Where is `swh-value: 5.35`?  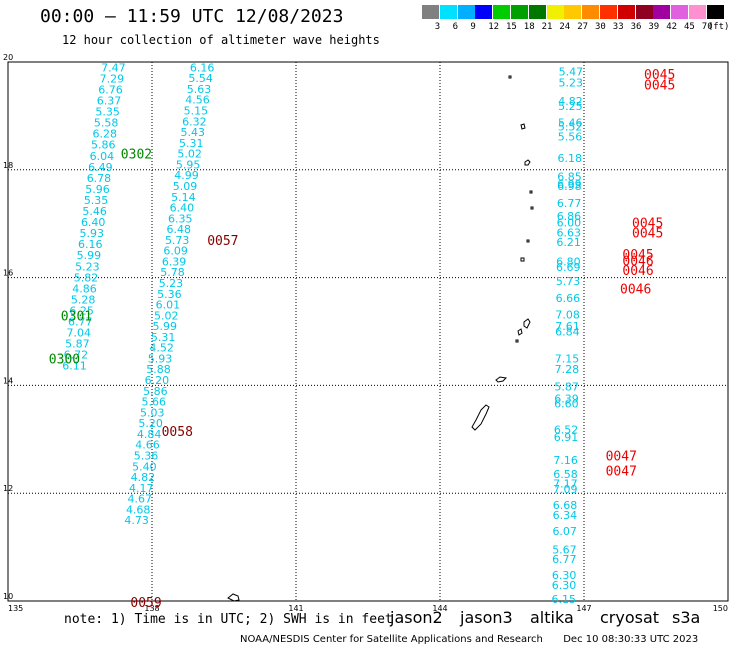
swh-value: 5.35 is located at coordinates (107, 112).